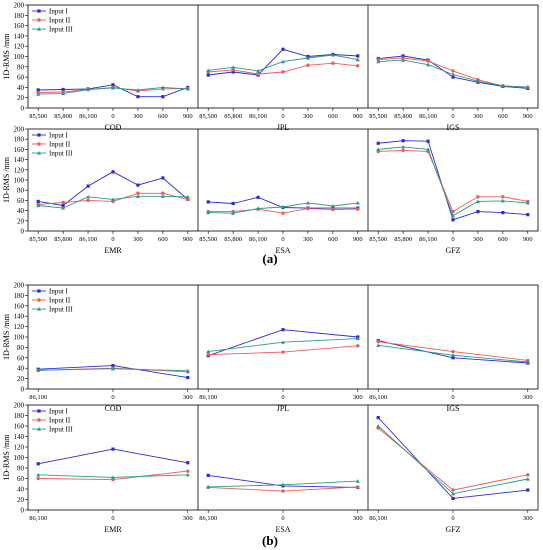  I want to click on y-tick-label: 40, so click(21, 211).